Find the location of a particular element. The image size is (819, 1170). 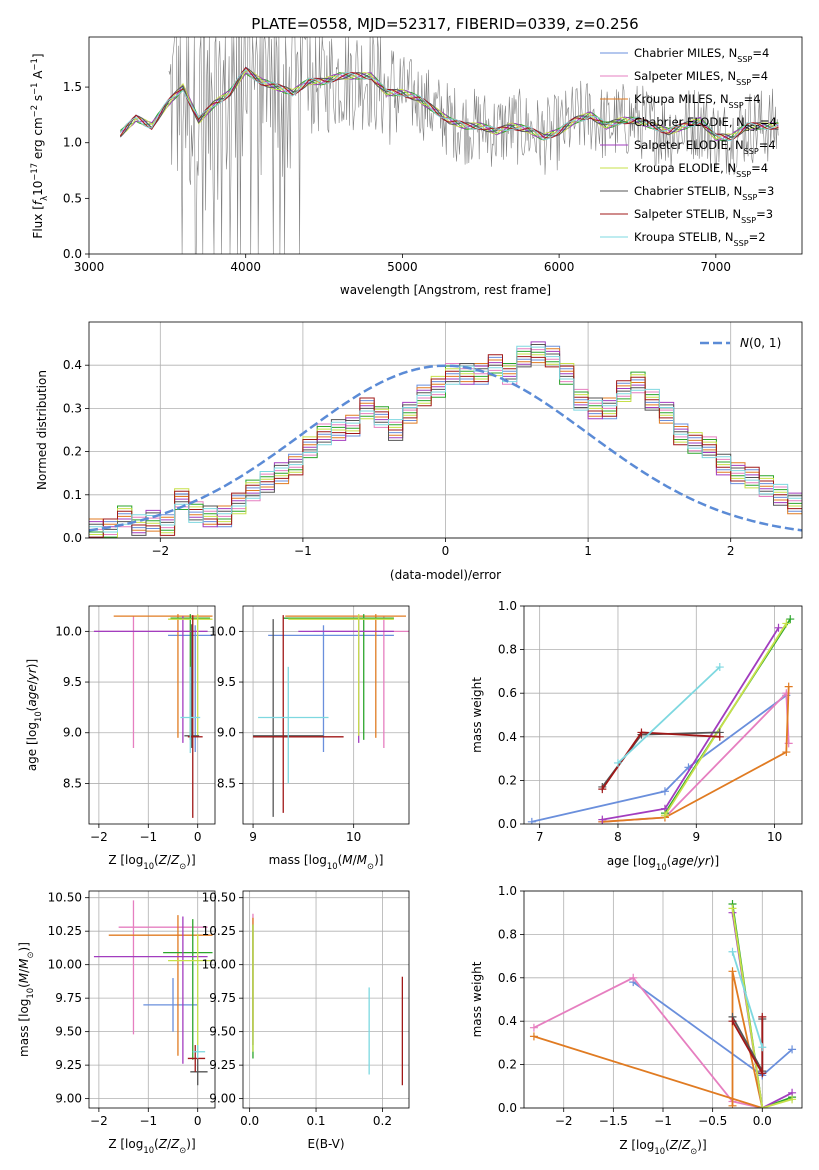

y-tick-label: 9.25 is located at coordinates (222, 1065).